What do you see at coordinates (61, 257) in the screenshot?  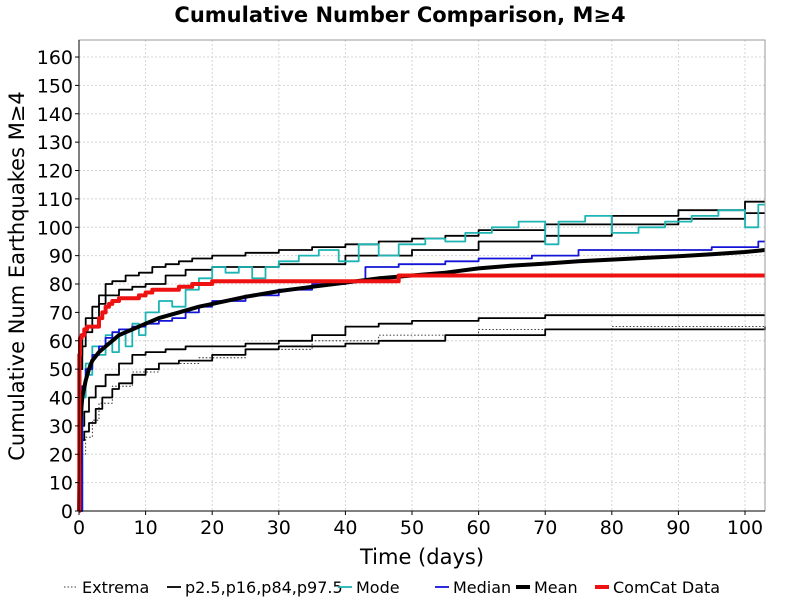 I see `y-tick-label: 90` at bounding box center [61, 257].